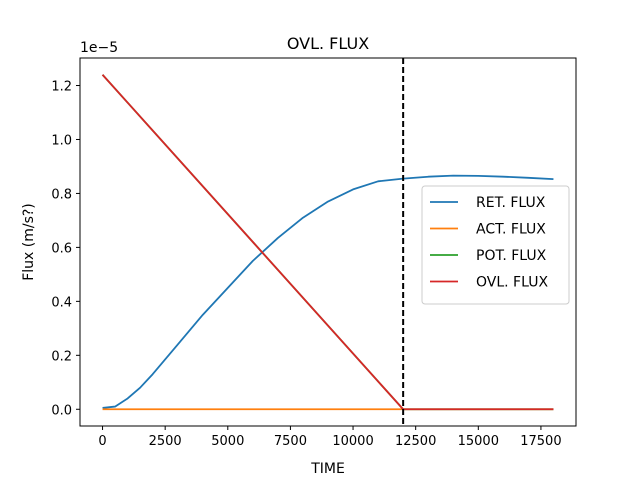 Image resolution: width=640 pixels, height=480 pixels. I want to click on x-tick-label: 10000, so click(352, 441).